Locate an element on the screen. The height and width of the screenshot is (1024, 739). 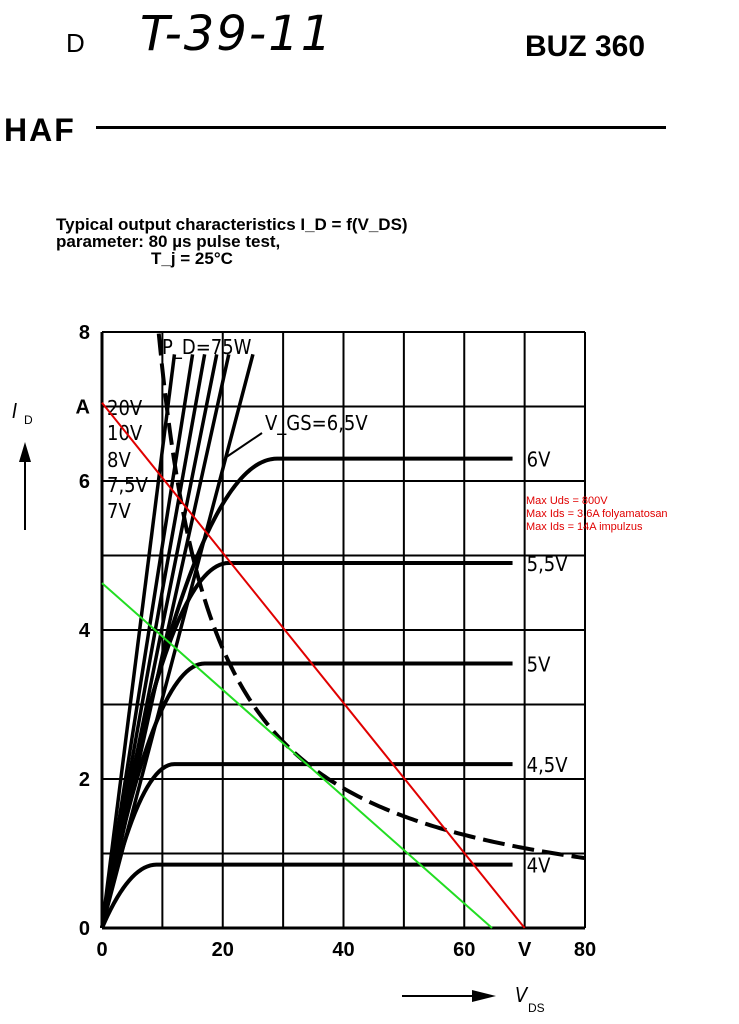
curve-10V is located at coordinates (147, 641).